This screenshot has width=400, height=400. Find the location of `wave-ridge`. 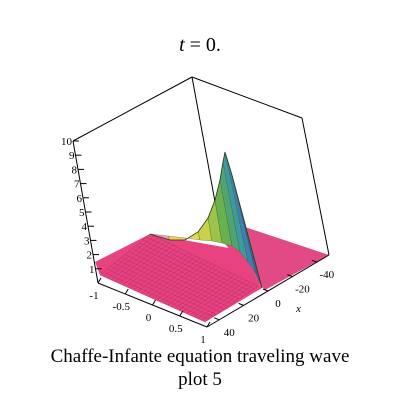

wave-ridge is located at coordinates (206, 220).